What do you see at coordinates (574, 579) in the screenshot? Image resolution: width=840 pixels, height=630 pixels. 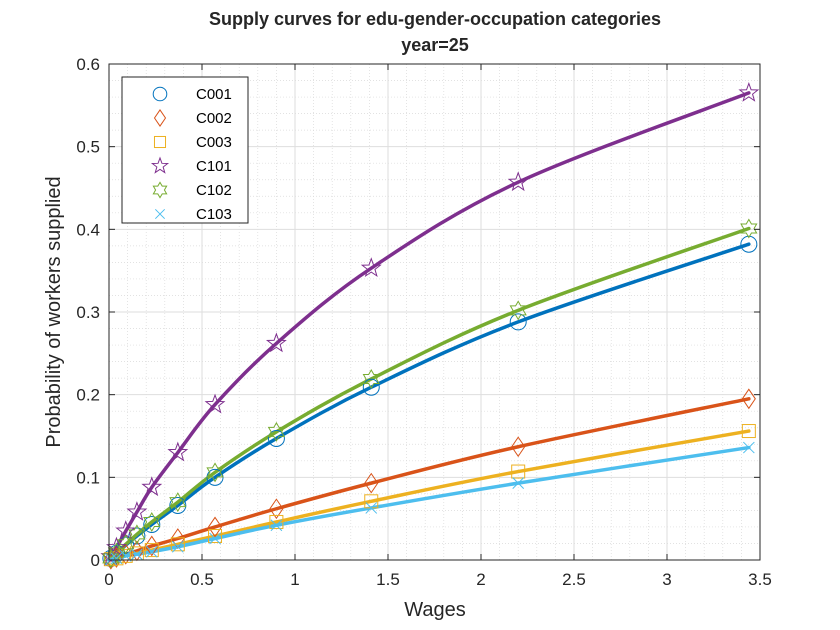 I see `x-tick-label: 2.5` at bounding box center [574, 579].